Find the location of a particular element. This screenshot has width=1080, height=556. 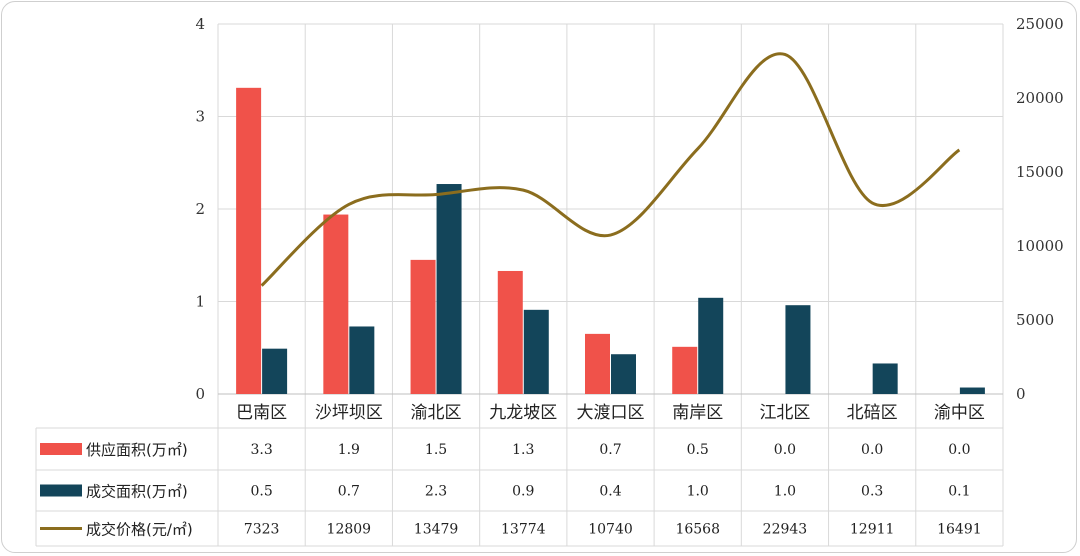

y-right-tick-label: 25000 is located at coordinates (1040, 24).